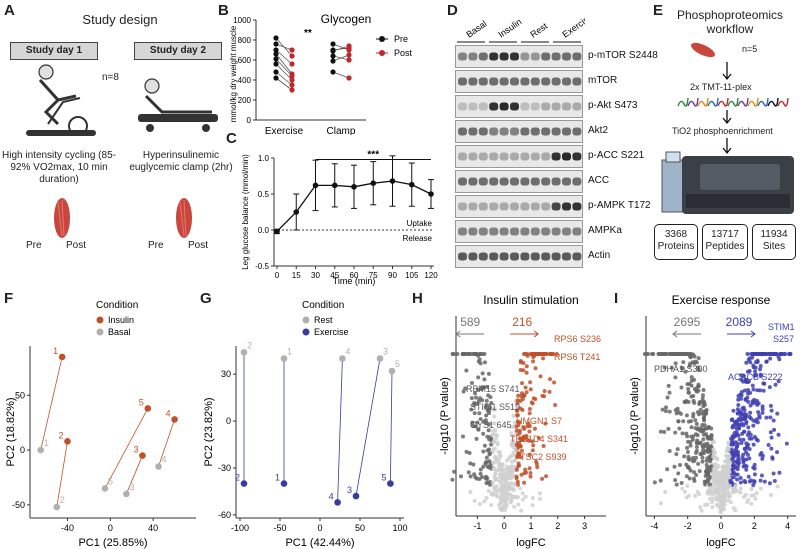 This screenshot has width=800, height=549. Describe the element at coordinates (599, 255) in the screenshot. I see `blot-label: Actin` at that location.